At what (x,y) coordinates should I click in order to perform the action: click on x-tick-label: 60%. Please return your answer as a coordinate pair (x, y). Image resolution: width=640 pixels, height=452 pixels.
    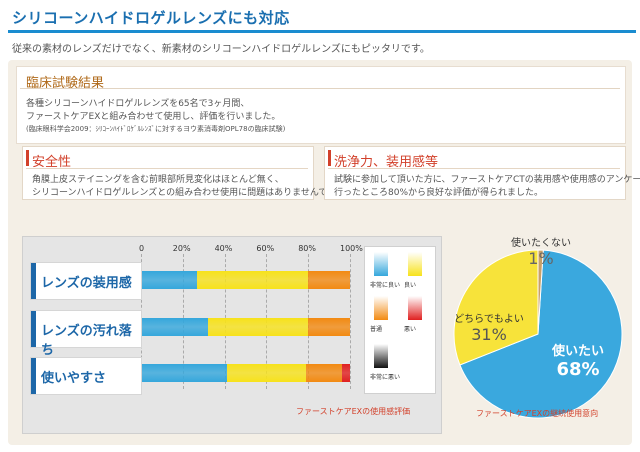
    Looking at the image, I should click on (265, 248).